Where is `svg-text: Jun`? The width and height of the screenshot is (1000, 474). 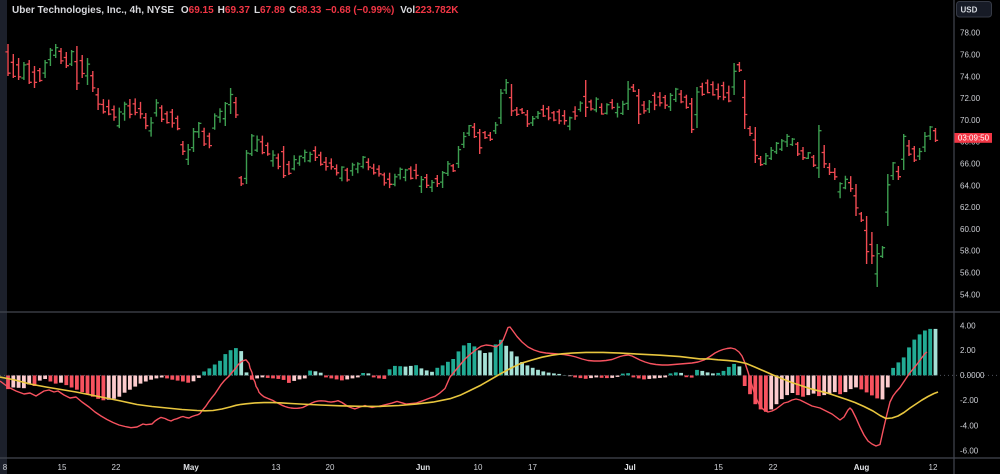
svg-text: Jun is located at coordinates (423, 467).